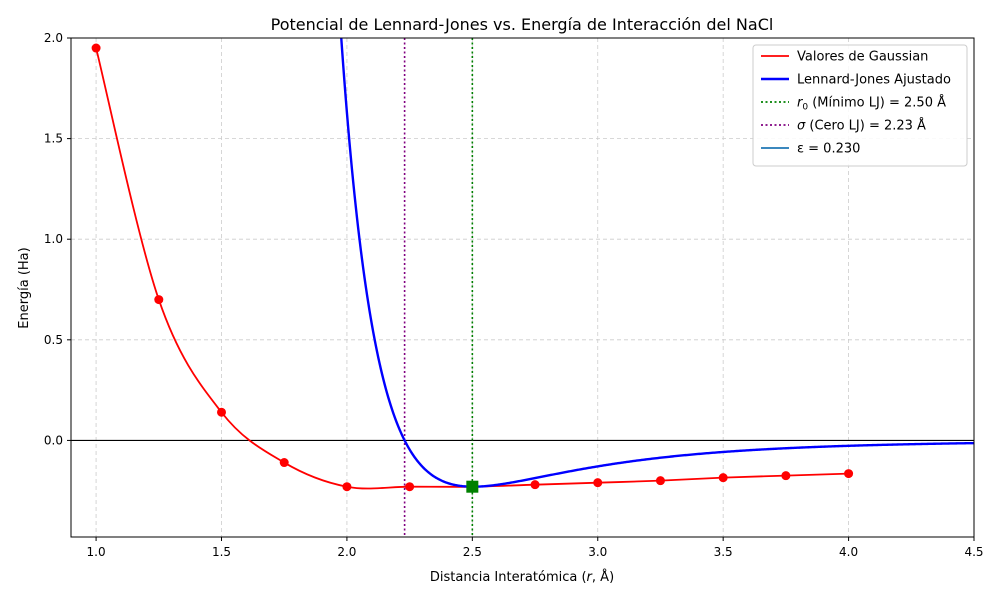  What do you see at coordinates (53, 38) in the screenshot?
I see `y-tick-label: 2.0` at bounding box center [53, 38].